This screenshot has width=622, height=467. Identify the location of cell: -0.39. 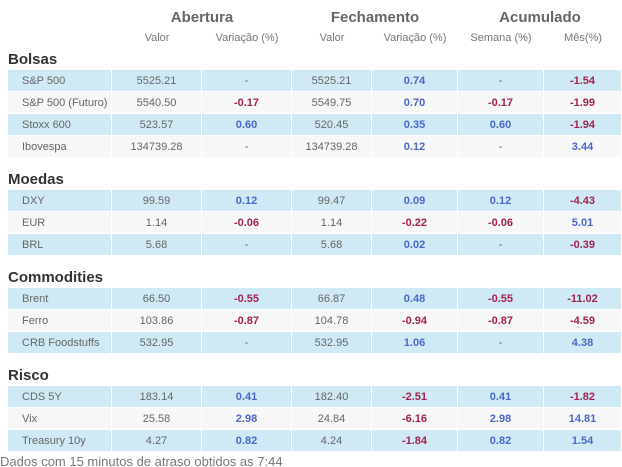
(583, 245).